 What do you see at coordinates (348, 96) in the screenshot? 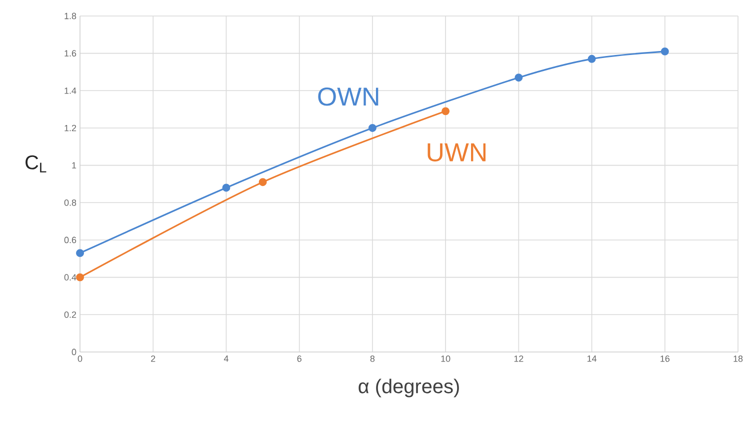
I see `series-label: OWN` at bounding box center [348, 96].